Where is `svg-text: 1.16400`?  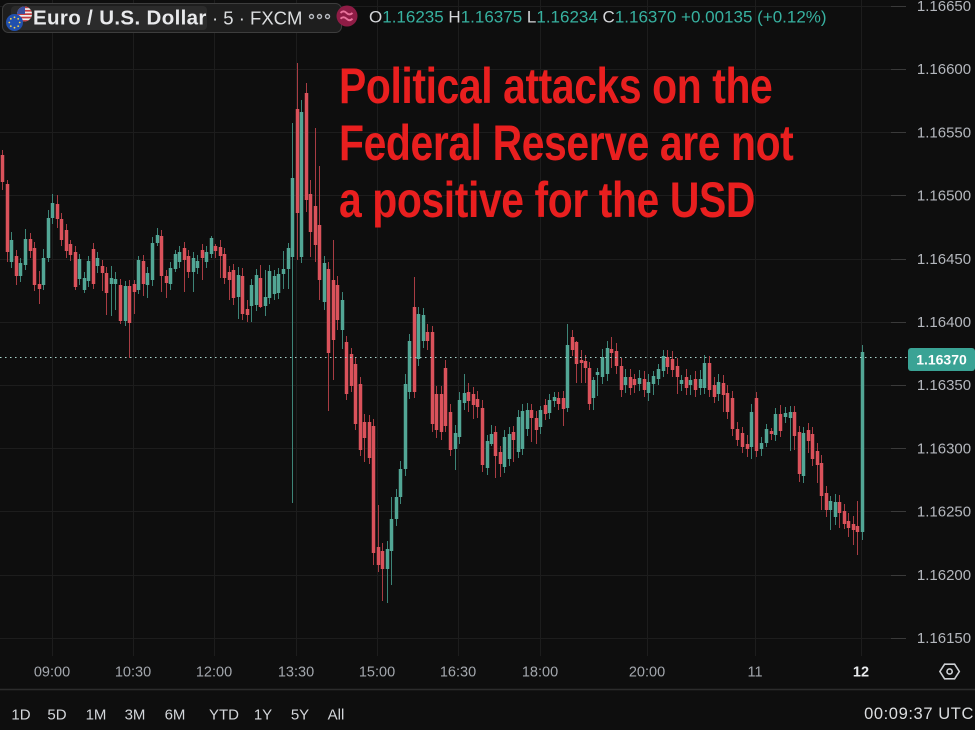
svg-text: 1.16400 is located at coordinates (944, 322).